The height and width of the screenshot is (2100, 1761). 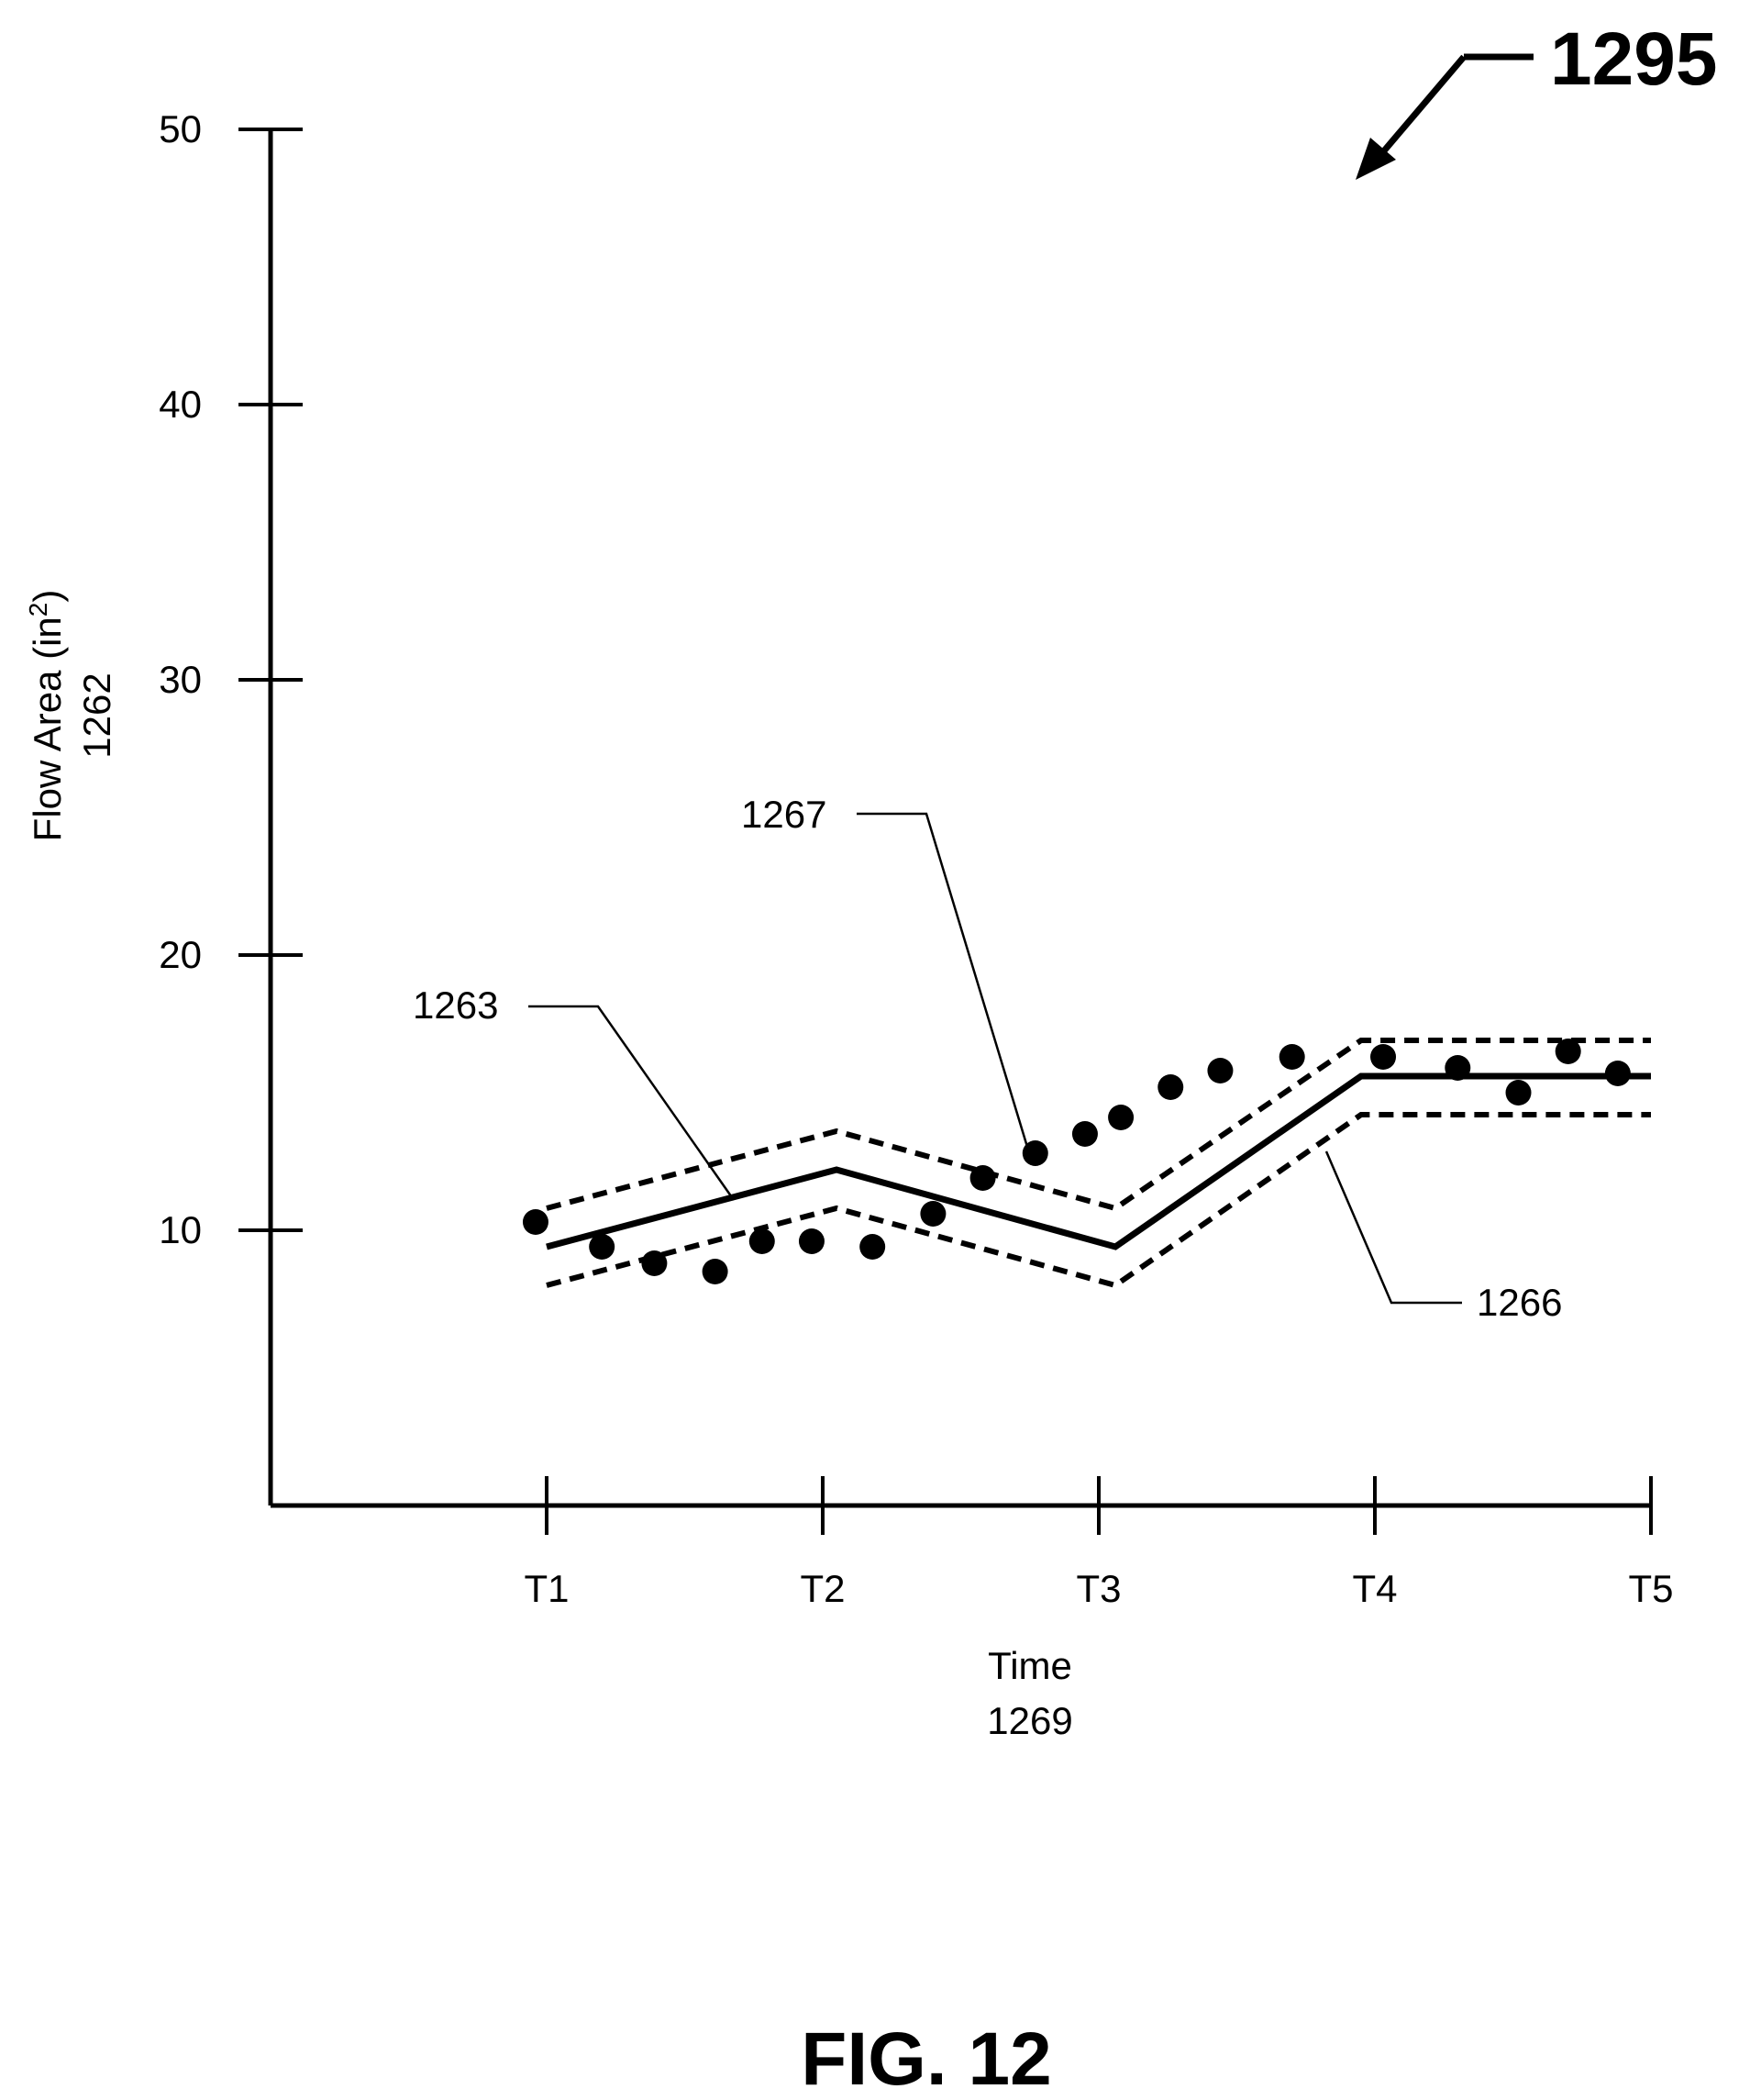 What do you see at coordinates (180, 954) in the screenshot?
I see `y-tick-label-20: 20` at bounding box center [180, 954].